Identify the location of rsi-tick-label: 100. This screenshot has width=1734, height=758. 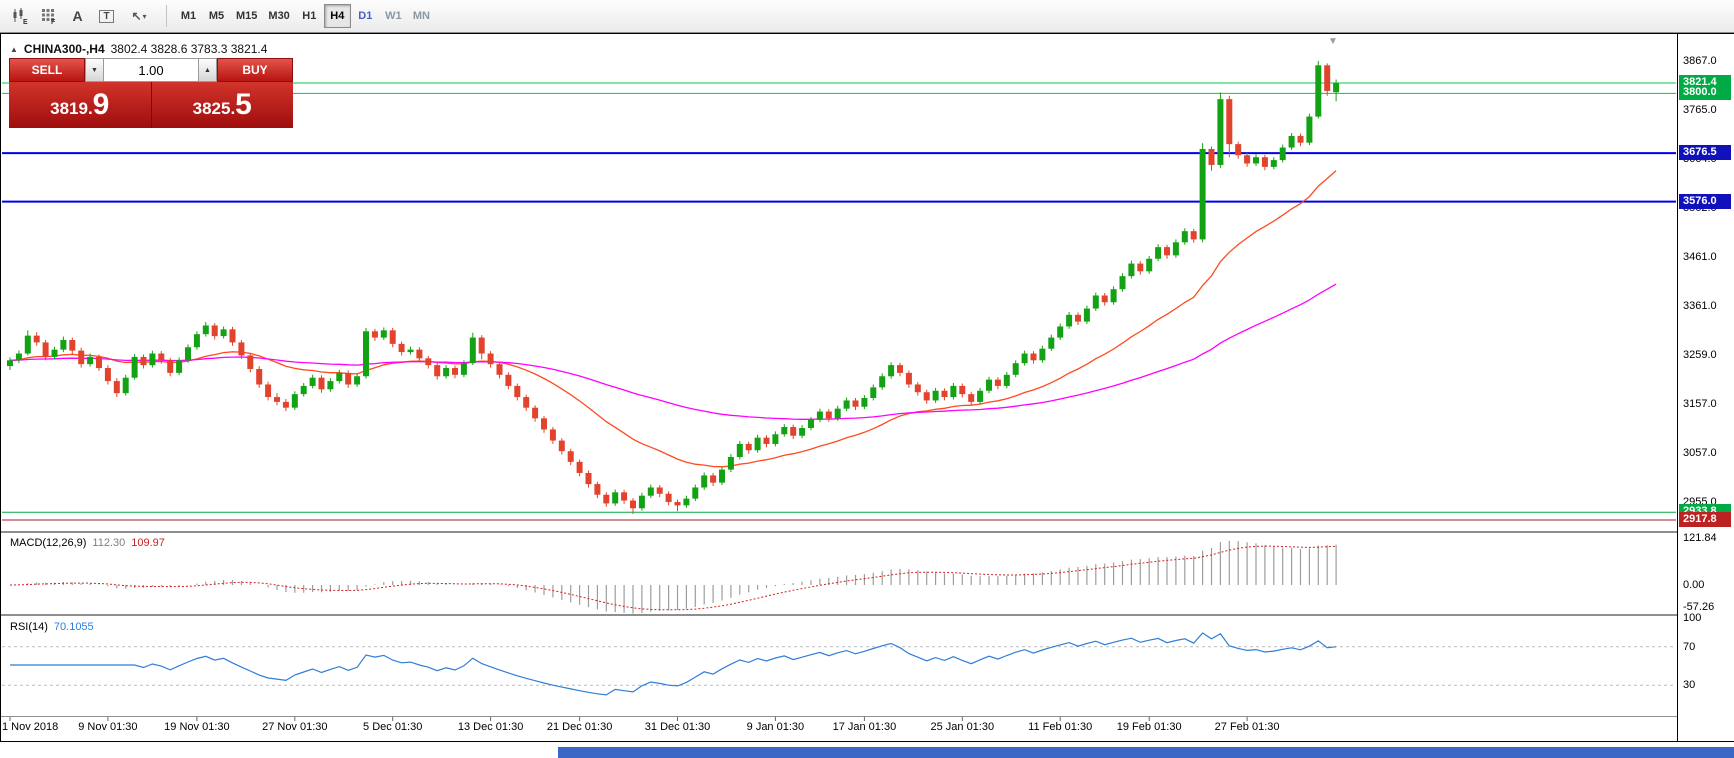
(1692, 618).